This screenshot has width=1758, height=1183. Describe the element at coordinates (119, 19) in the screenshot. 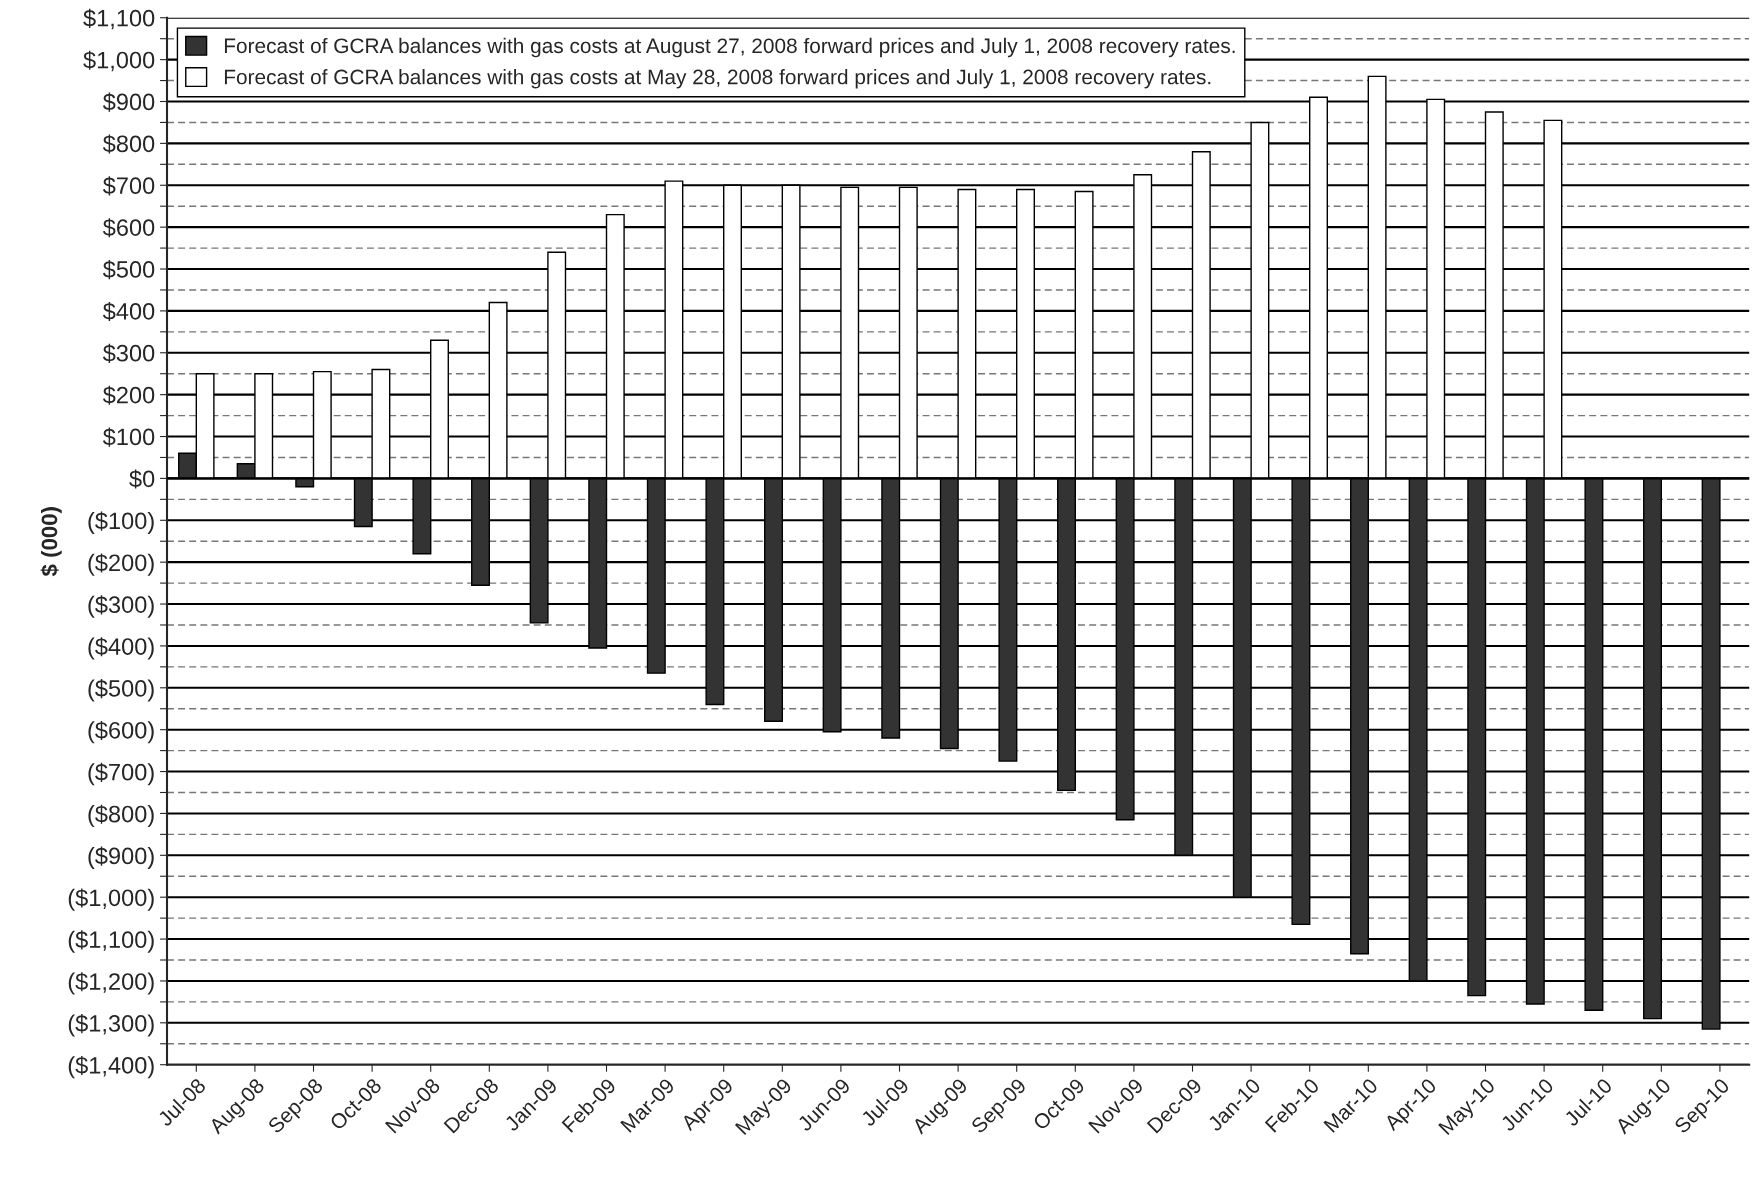

I see `y-tick-label: $1,100` at that location.